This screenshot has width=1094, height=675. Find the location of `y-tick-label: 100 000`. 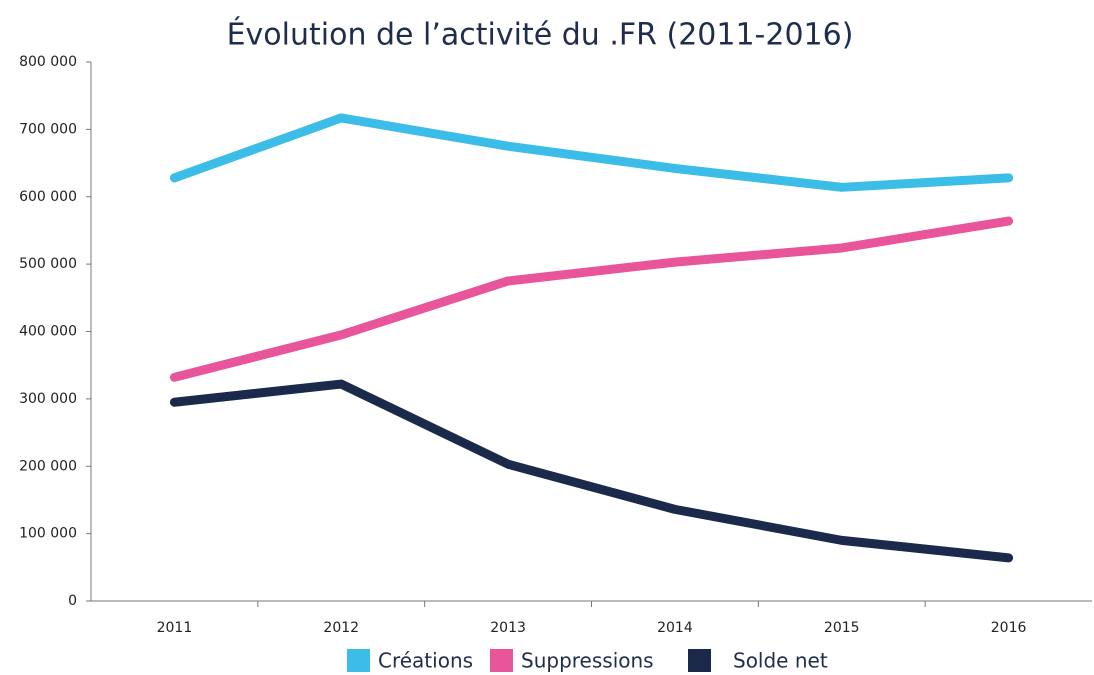

y-tick-label: 100 000 is located at coordinates (48, 534).